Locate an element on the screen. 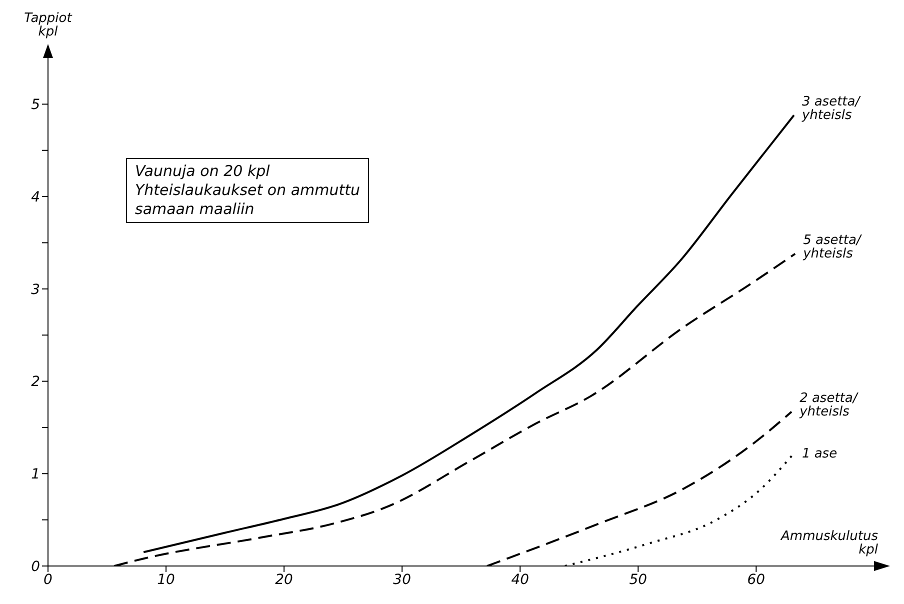 This screenshot has width=904, height=604. y-tick-label: 0 is located at coordinates (35, 566).